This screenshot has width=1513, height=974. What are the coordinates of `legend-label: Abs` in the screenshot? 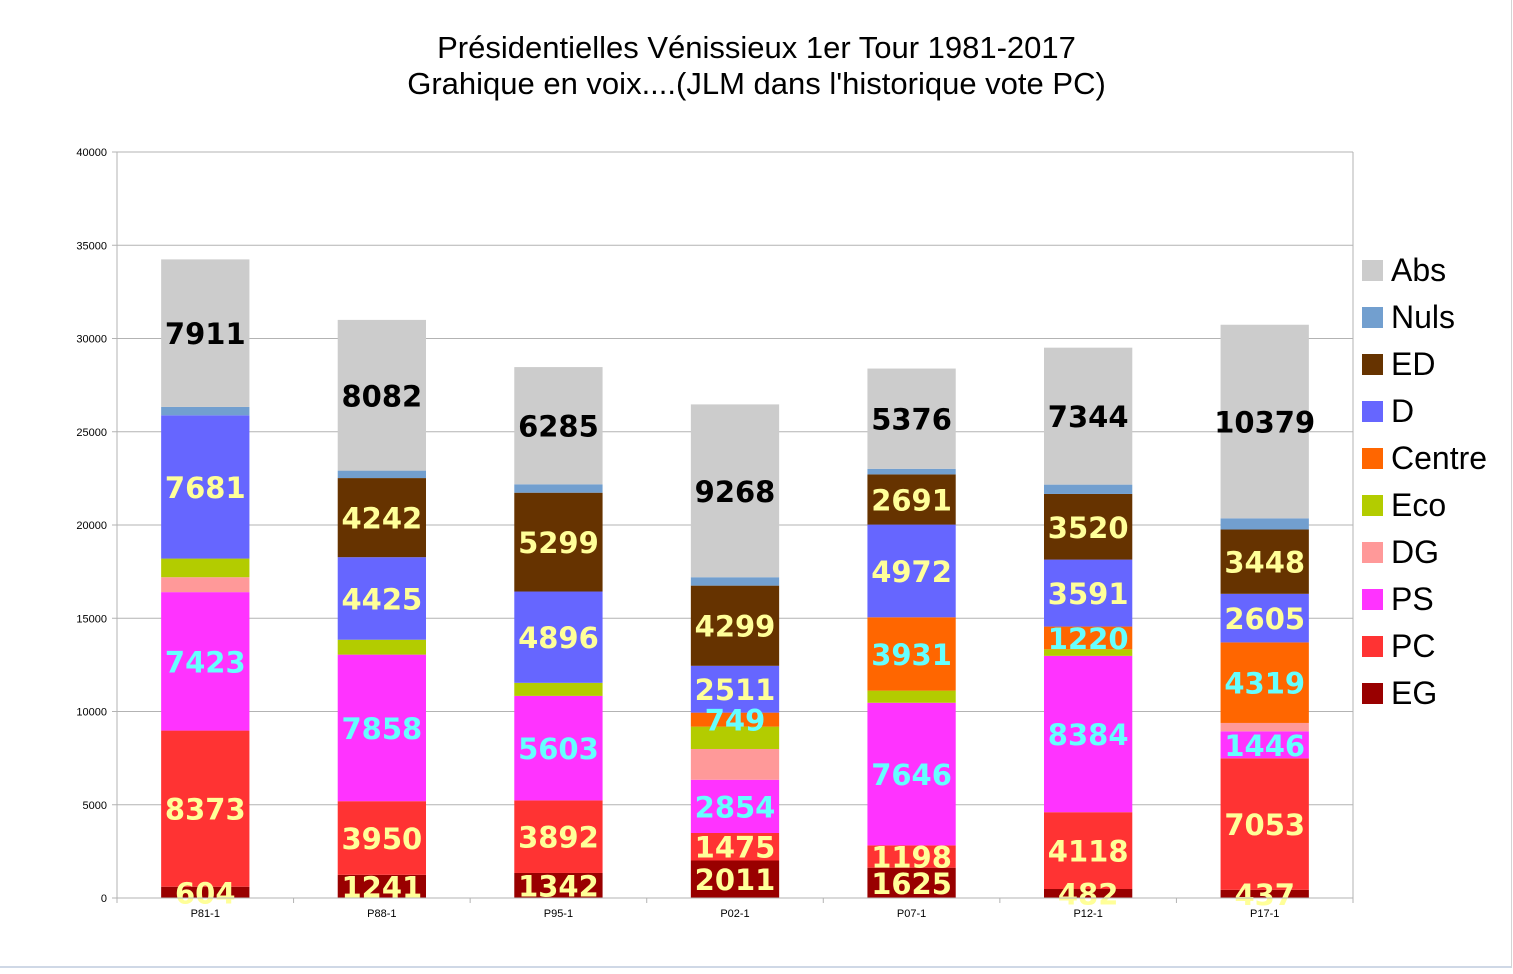 It's located at (1419, 270).